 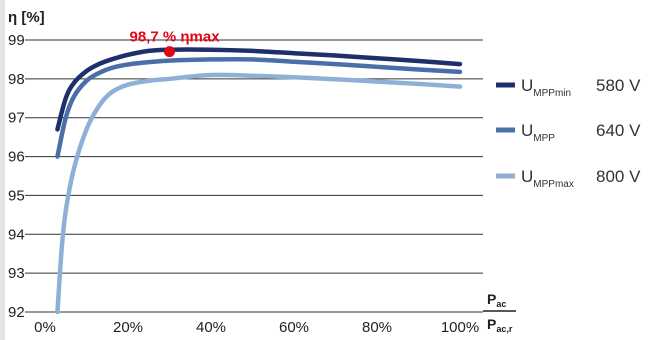 What do you see at coordinates (16, 234) in the screenshot?
I see `y-tick-label: 94` at bounding box center [16, 234].